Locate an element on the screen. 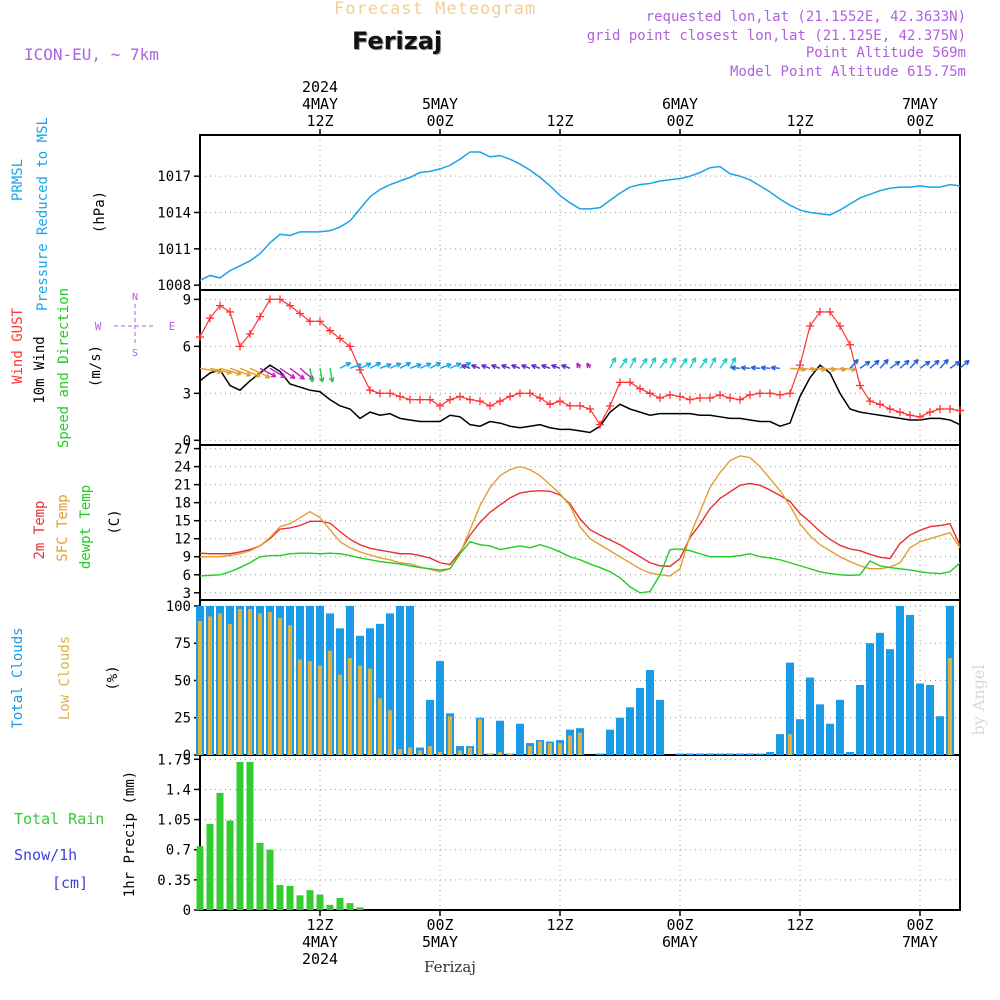 This screenshot has width=1000, height=1000. clouds-label-total: Total Clouds is located at coordinates (18, 677).